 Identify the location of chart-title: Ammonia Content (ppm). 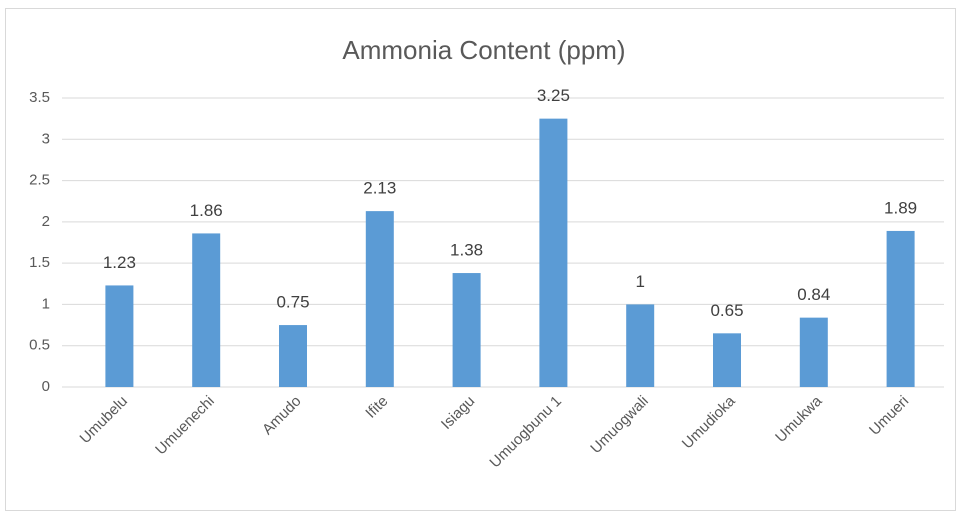
(483, 50).